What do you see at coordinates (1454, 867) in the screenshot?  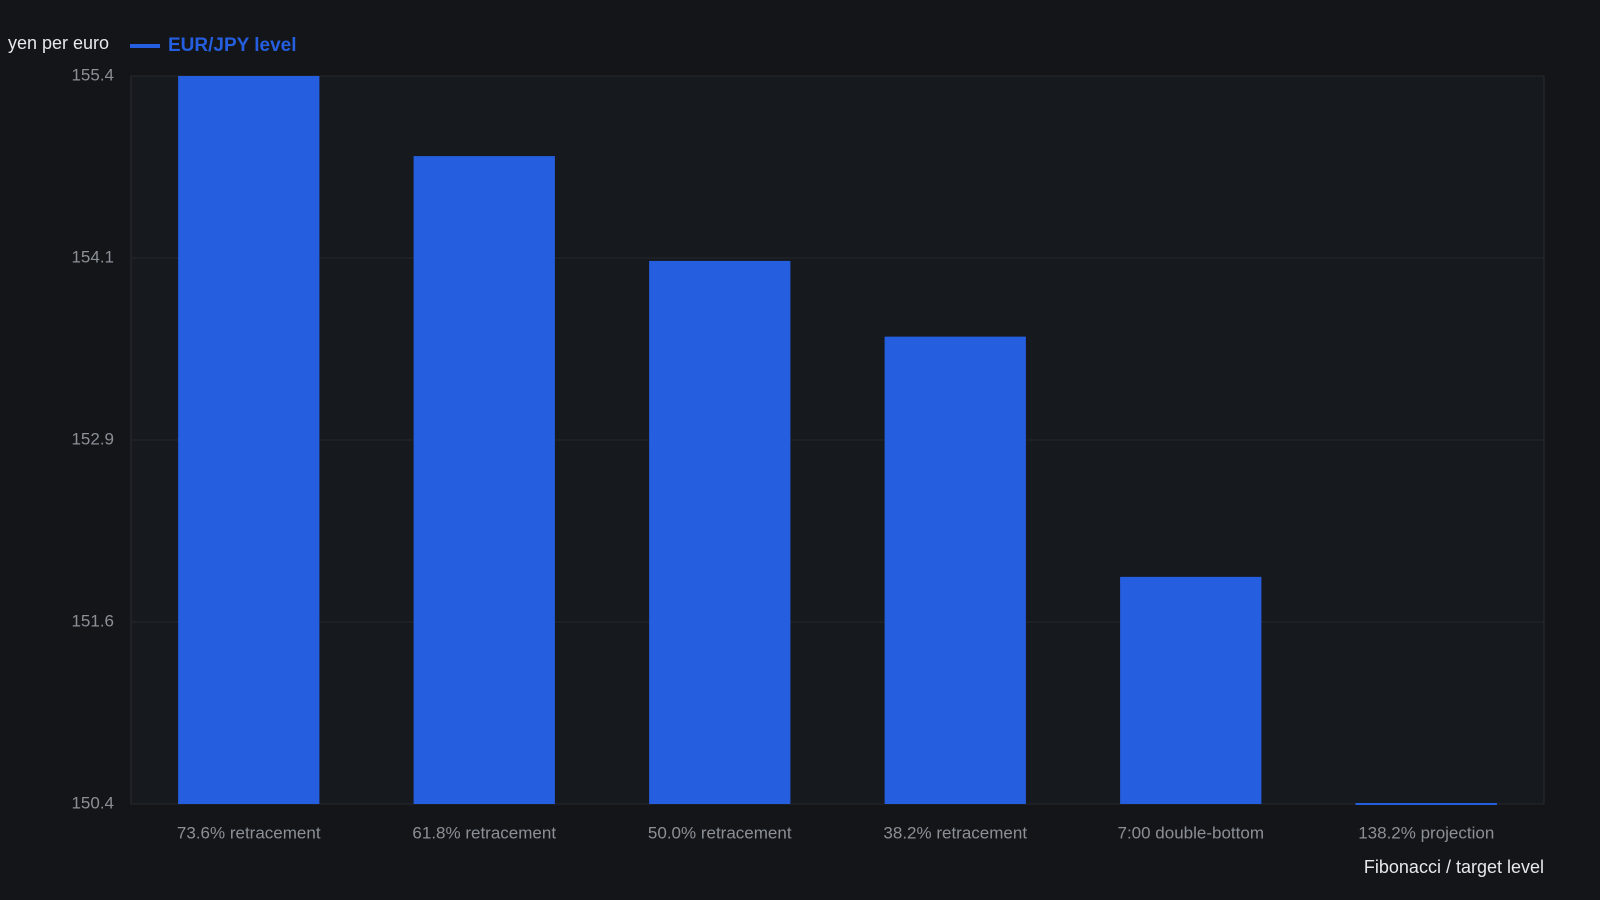 I see `x-axis-title: Fibonacci / target level` at bounding box center [1454, 867].